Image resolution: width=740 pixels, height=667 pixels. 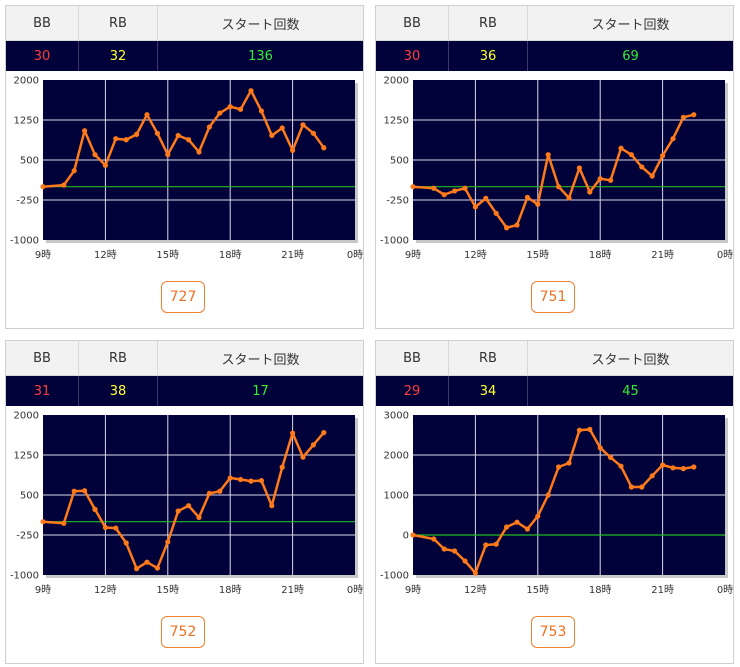 I want to click on machine-number-button: 752, so click(x=183, y=632).